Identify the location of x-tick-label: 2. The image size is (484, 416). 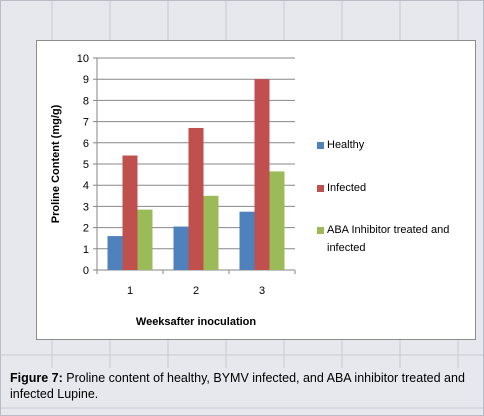
(196, 291).